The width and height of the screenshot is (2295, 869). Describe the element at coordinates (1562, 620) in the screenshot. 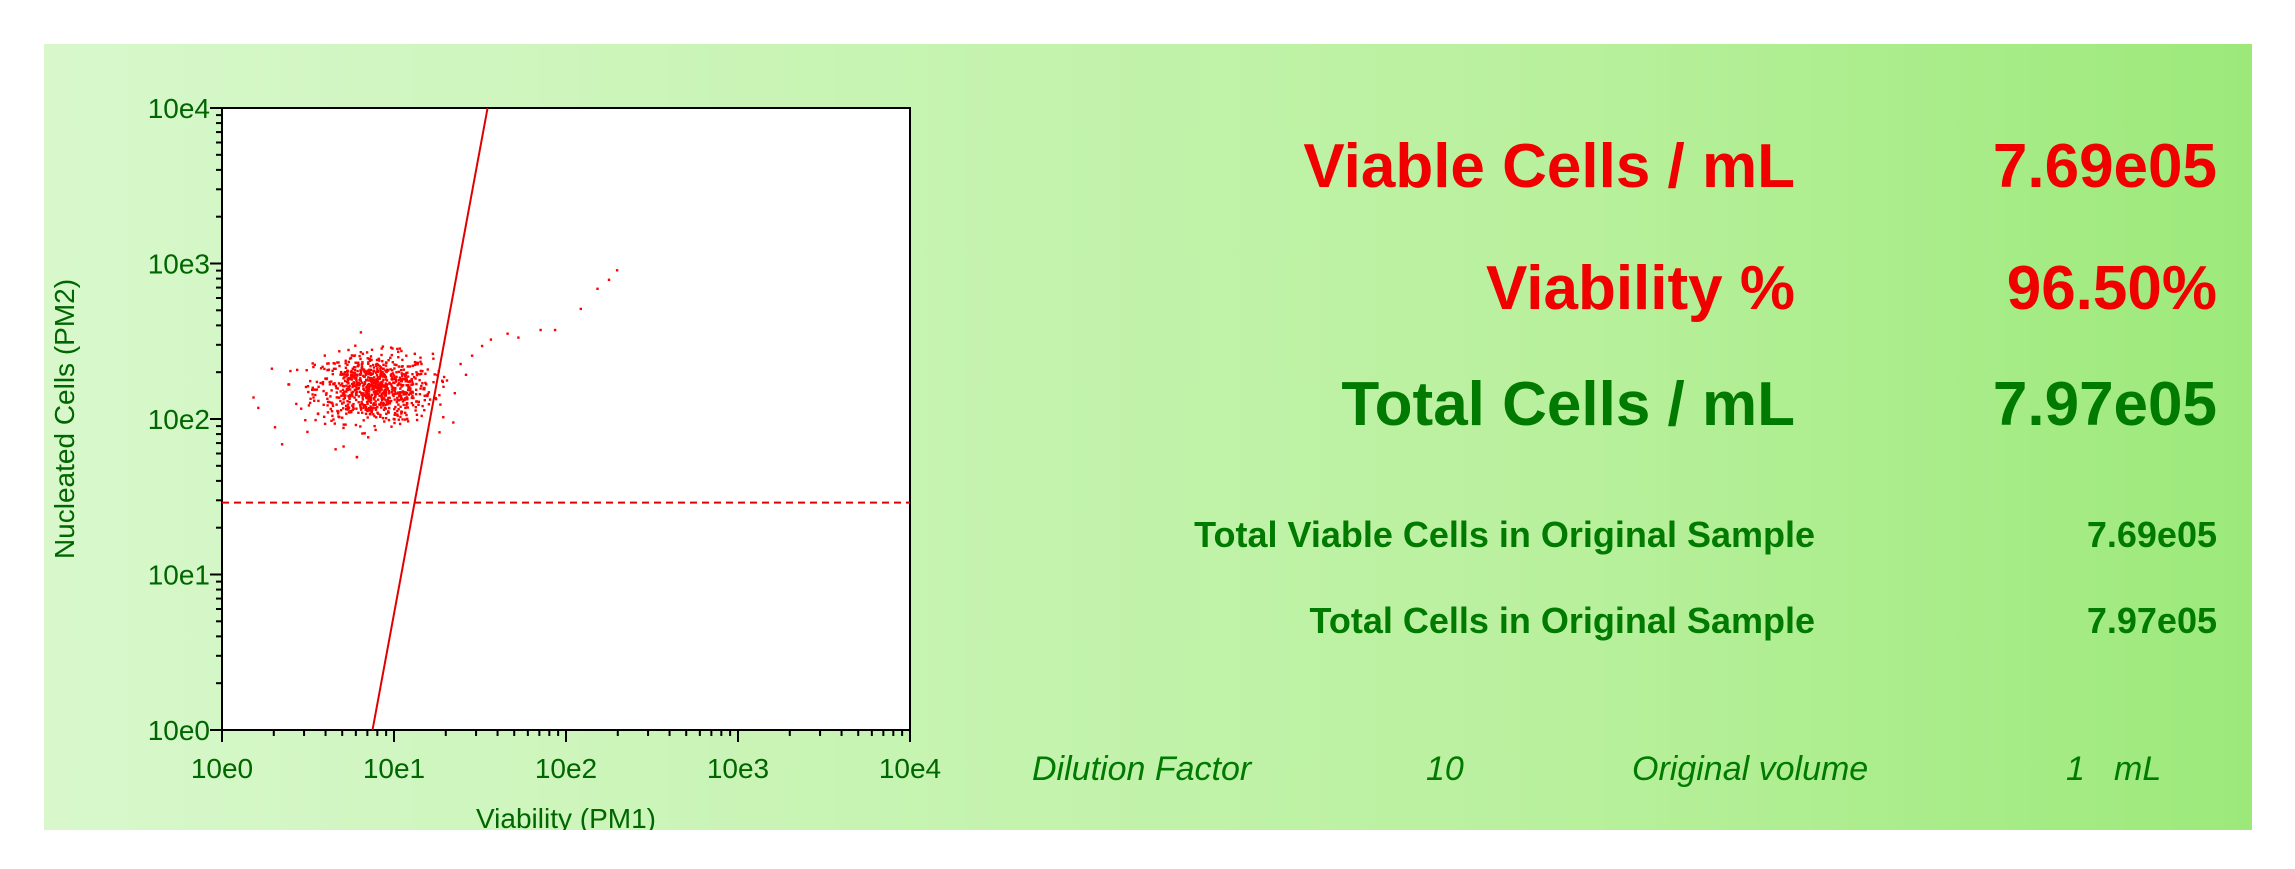

I see `orig-total-label: Total Cells in Original Sample` at that location.